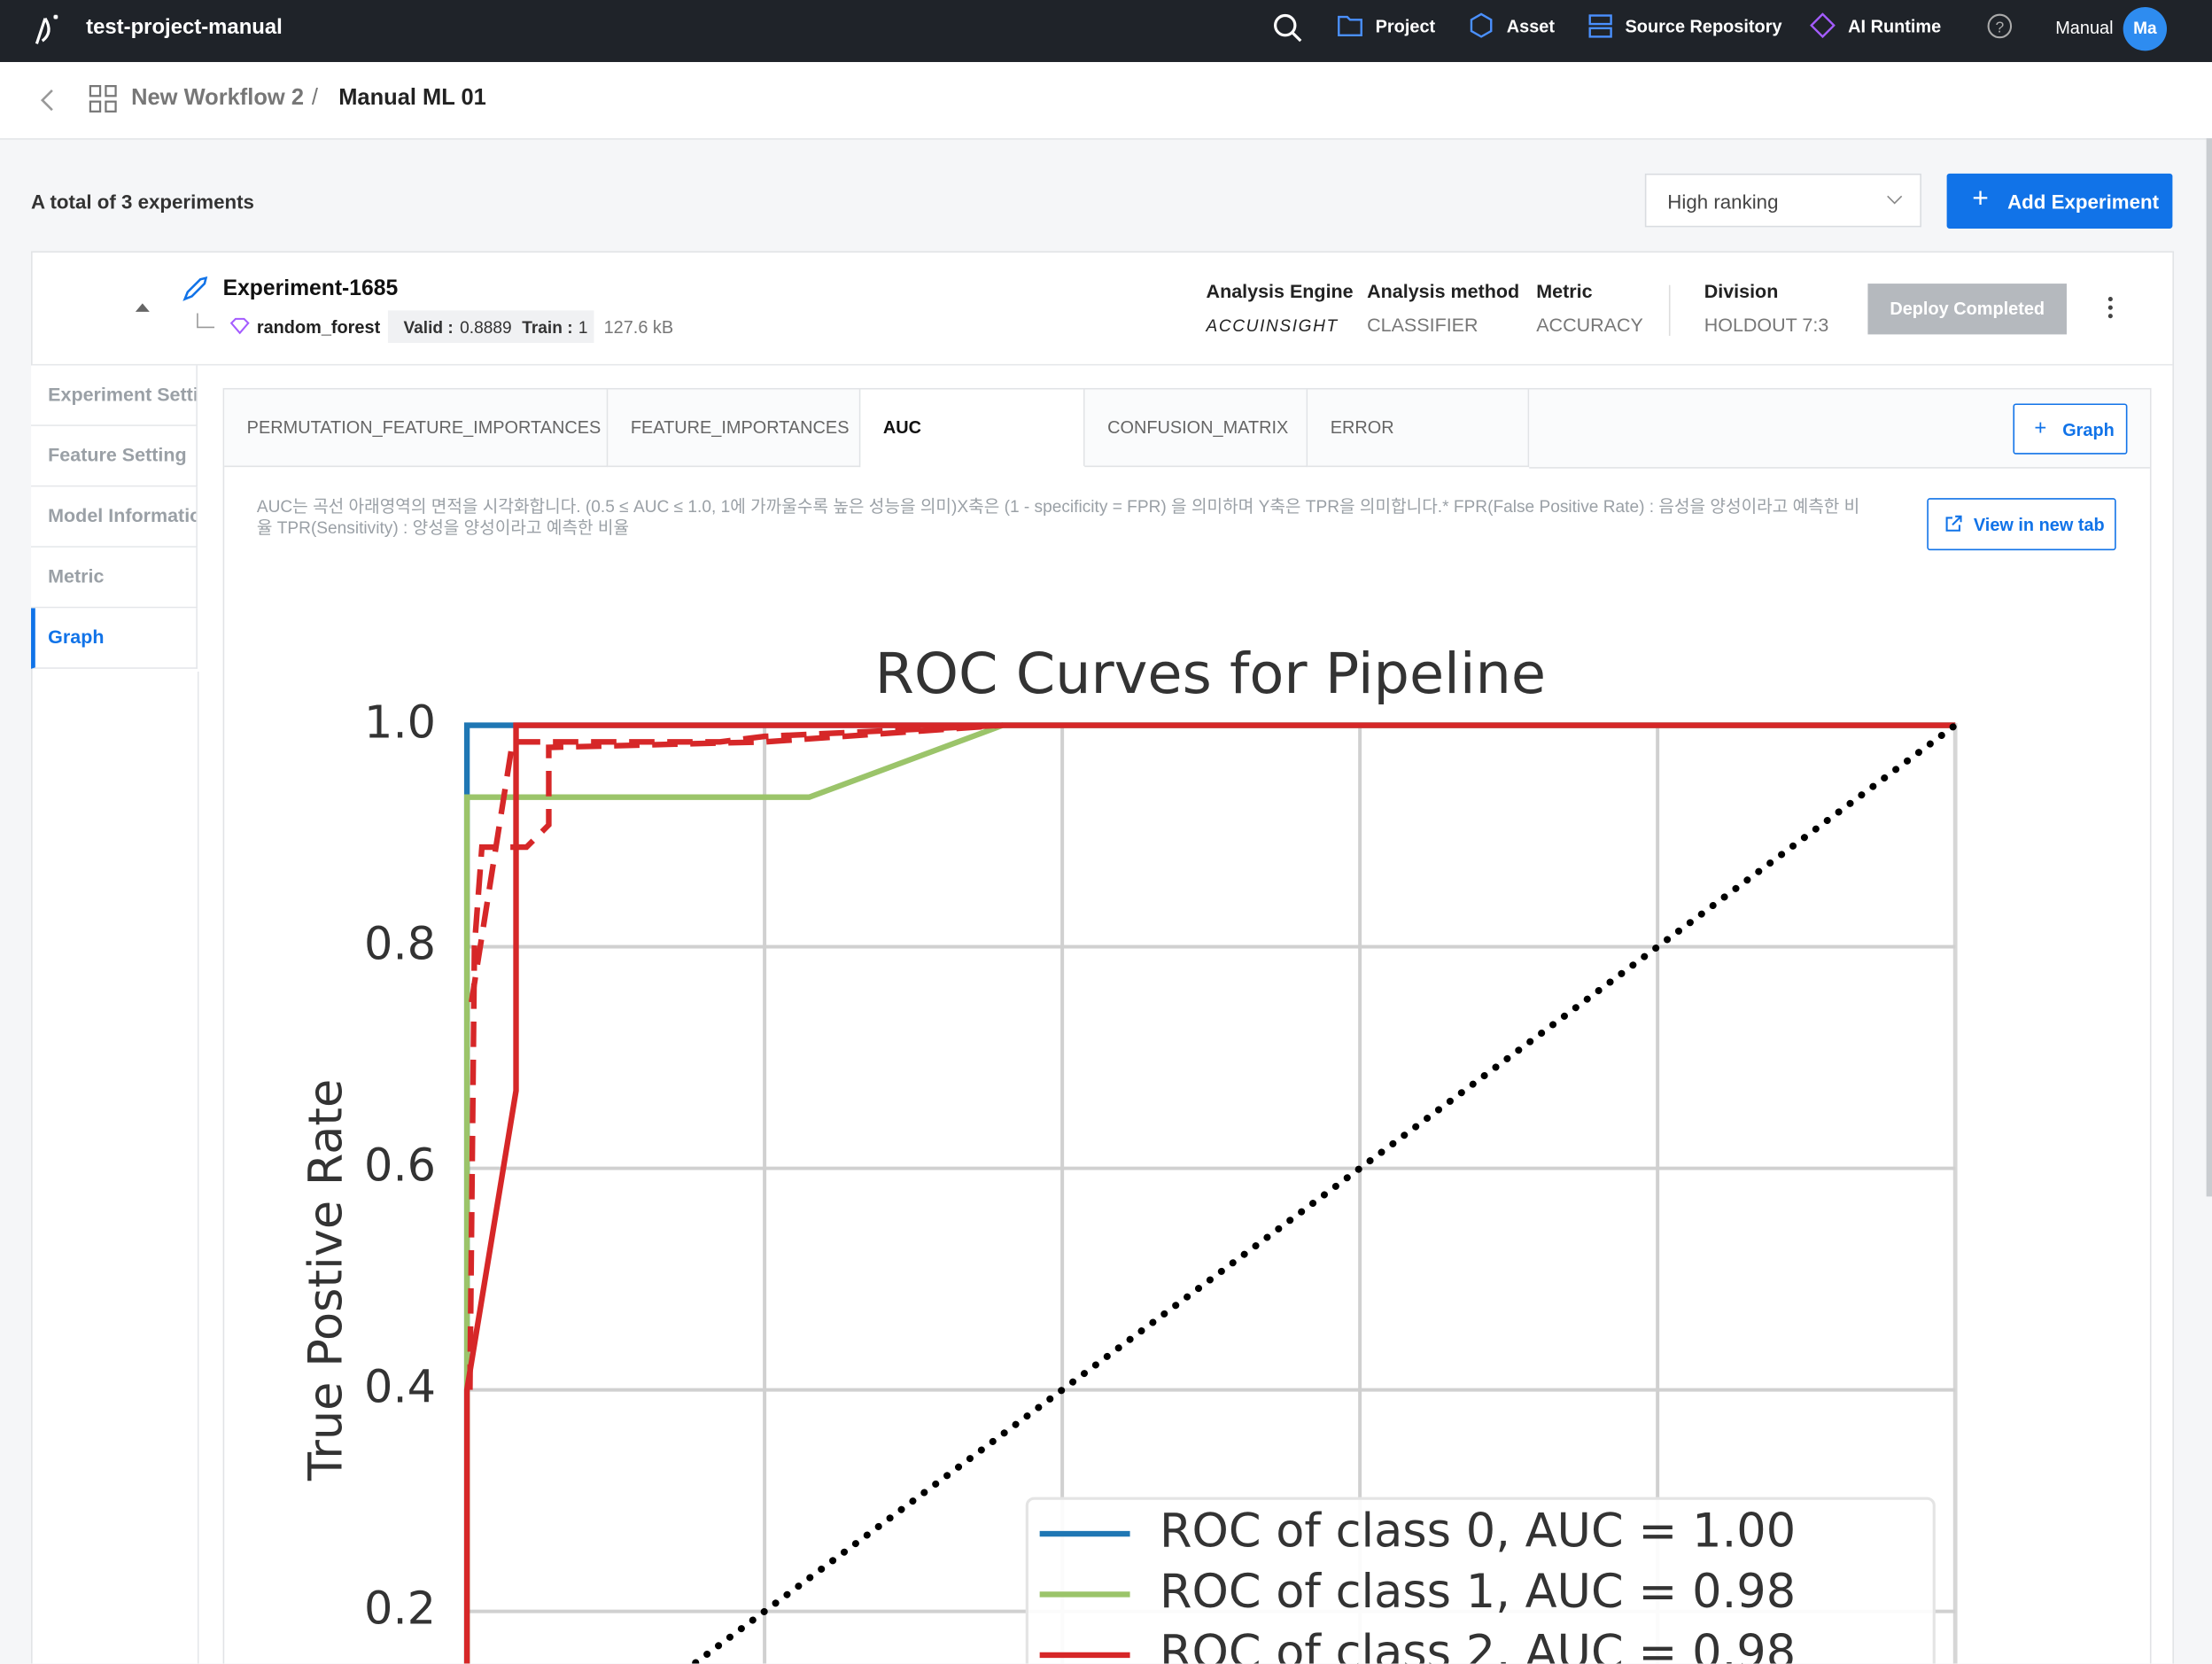 The width and height of the screenshot is (2212, 1664). What do you see at coordinates (486, 327) in the screenshot?
I see `valid-score: 0.8889` at bounding box center [486, 327].